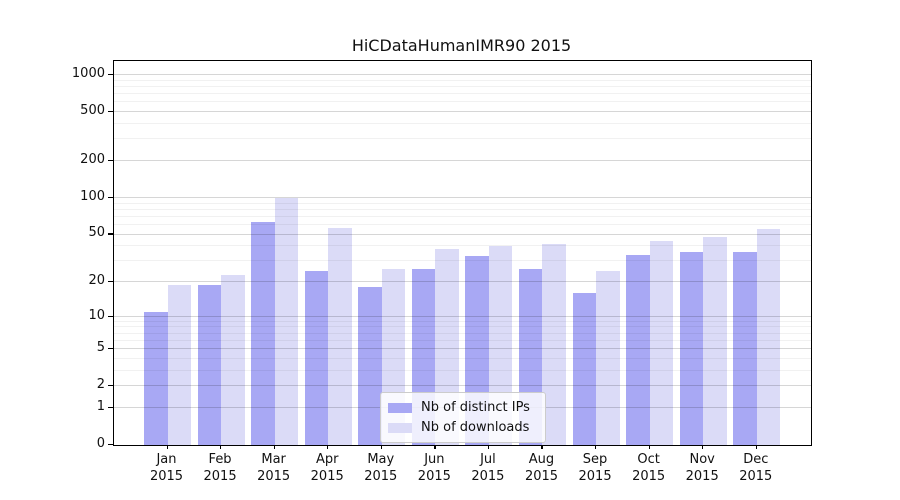  Describe the element at coordinates (156, 378) in the screenshot. I see `bar-jan-2015-distinct-ips` at that location.